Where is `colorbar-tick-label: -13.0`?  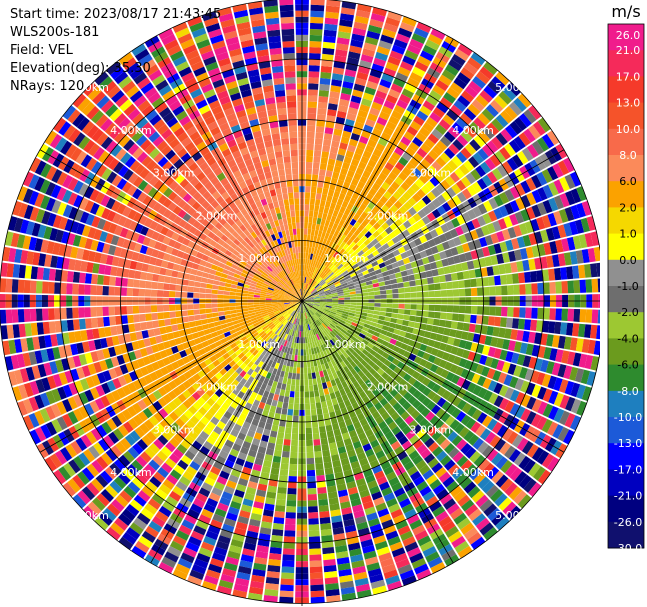
colorbar-tick-label: -13.0 is located at coordinates (628, 443).